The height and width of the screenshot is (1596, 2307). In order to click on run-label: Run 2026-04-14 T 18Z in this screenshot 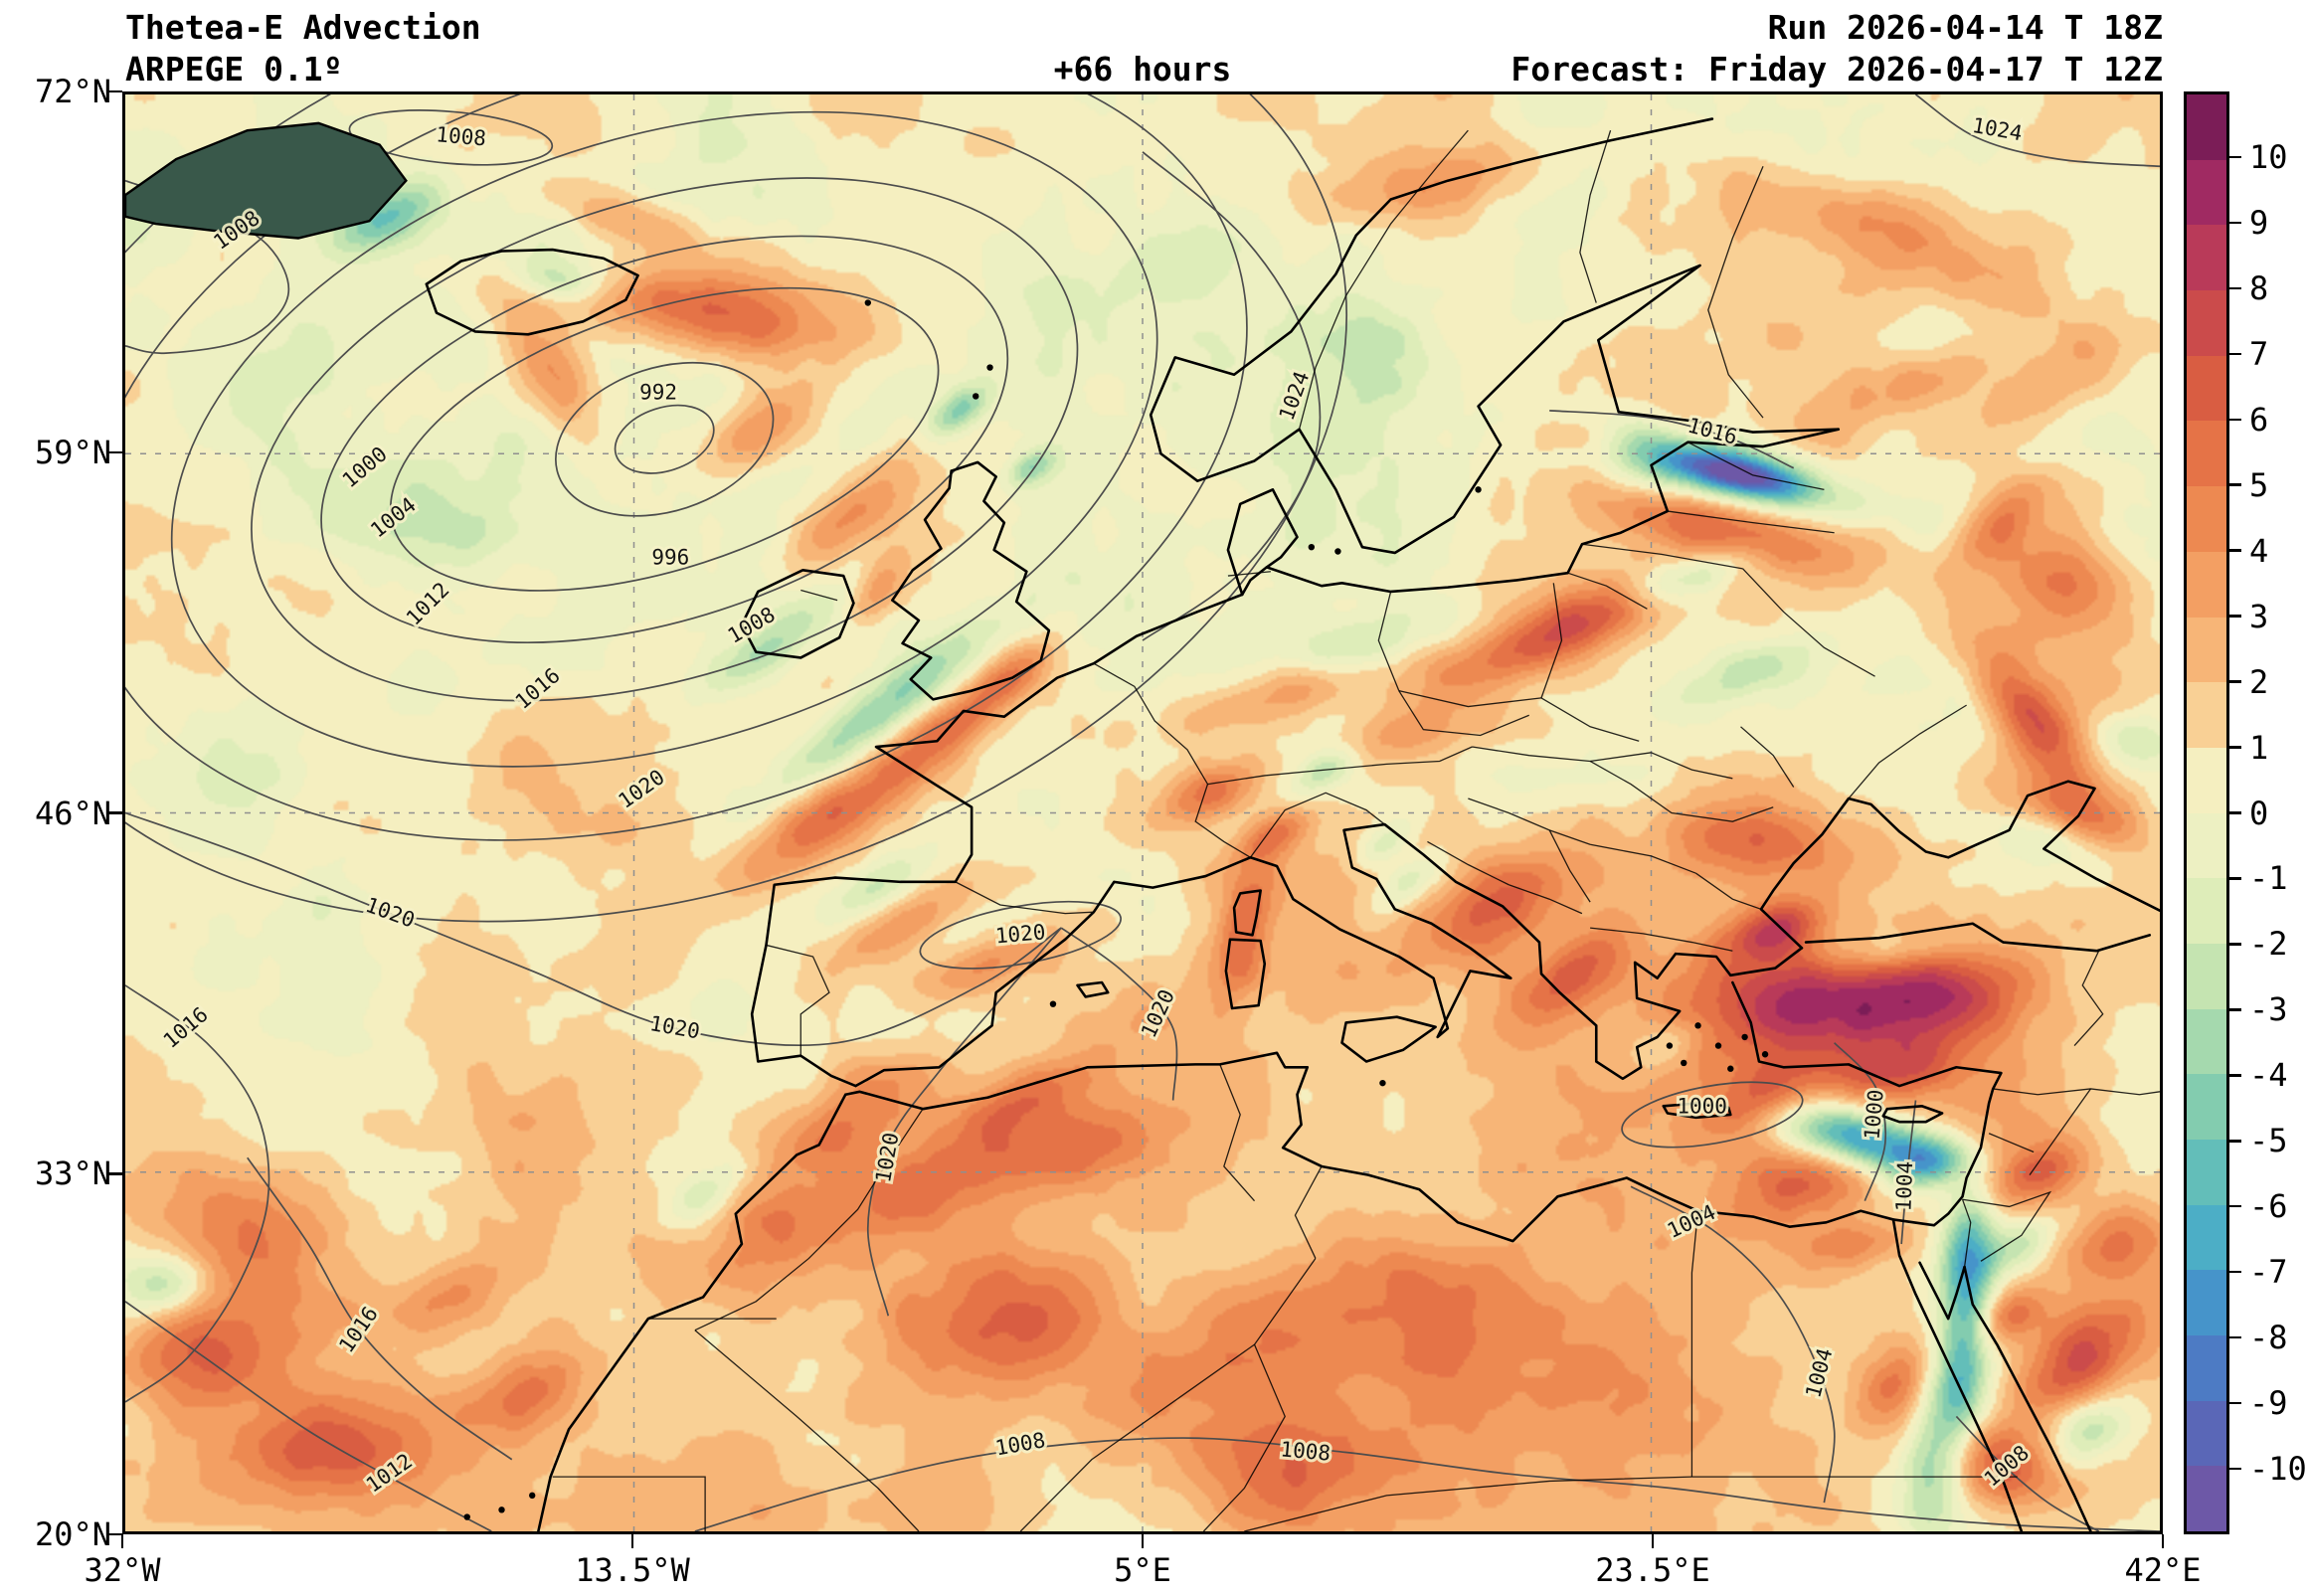, I will do `click(1965, 28)`.